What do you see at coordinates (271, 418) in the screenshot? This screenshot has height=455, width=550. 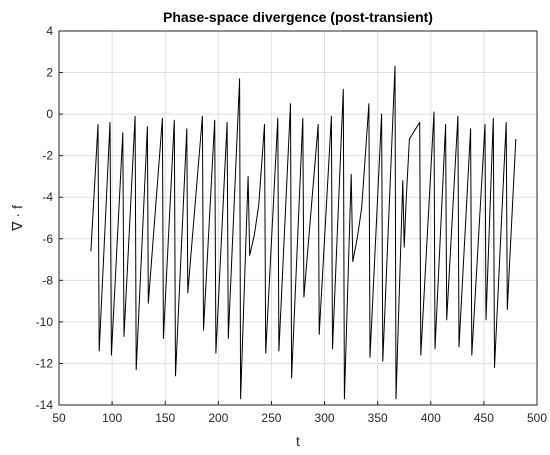 I see `x-tick-label: 250` at bounding box center [271, 418].